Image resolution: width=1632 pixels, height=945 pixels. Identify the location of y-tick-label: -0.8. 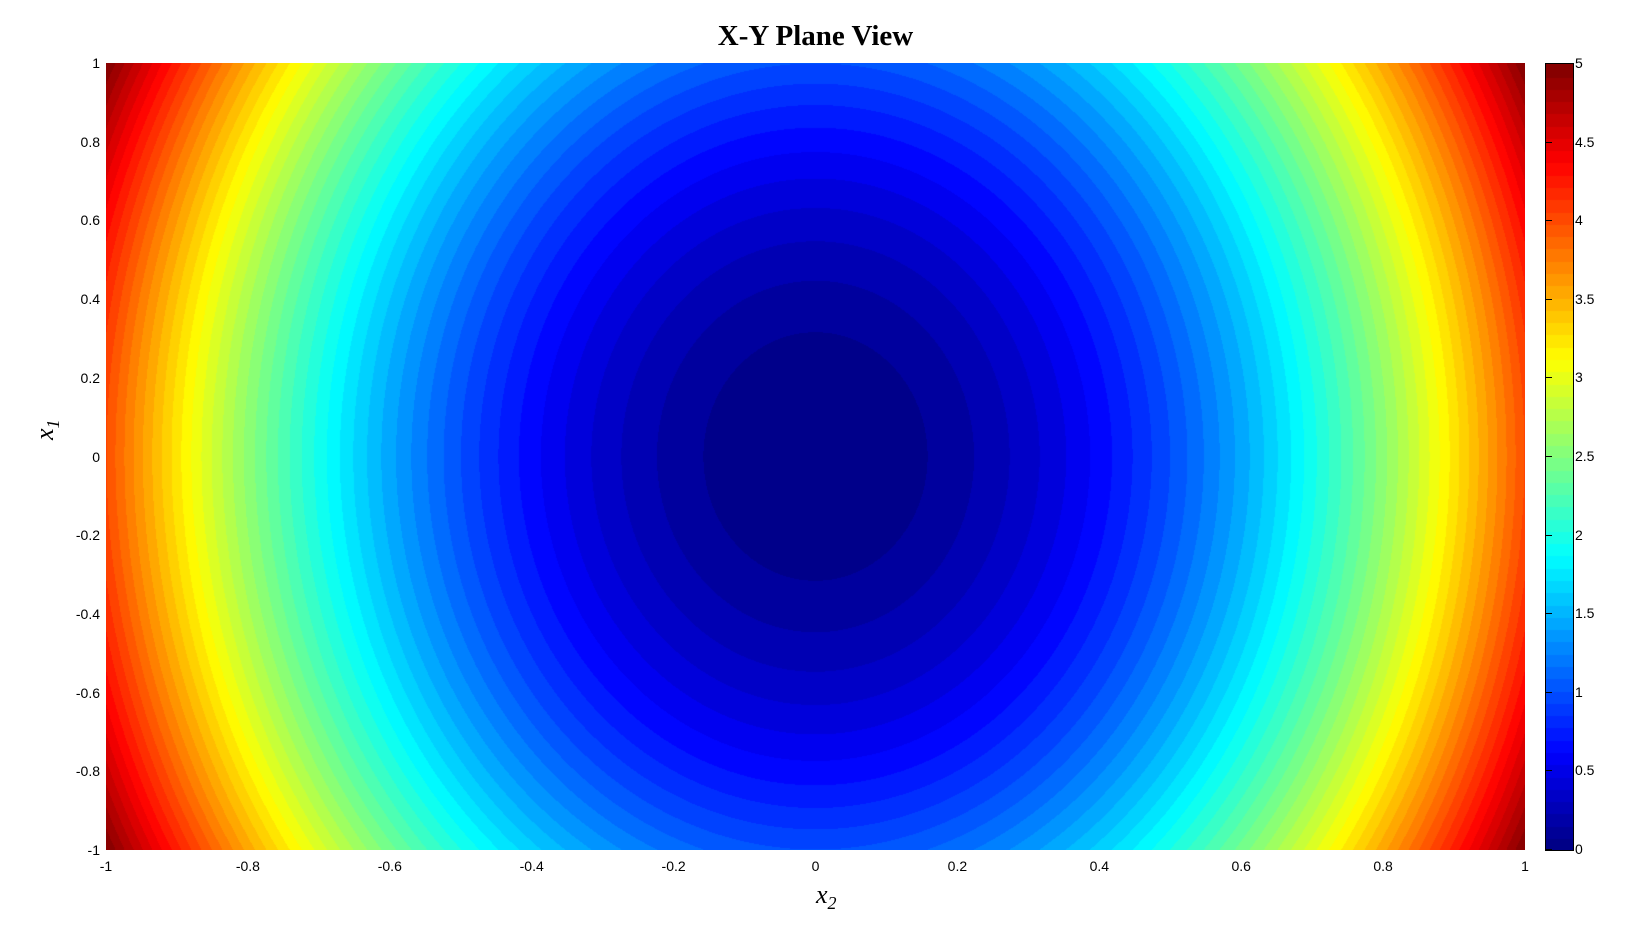
(87, 771).